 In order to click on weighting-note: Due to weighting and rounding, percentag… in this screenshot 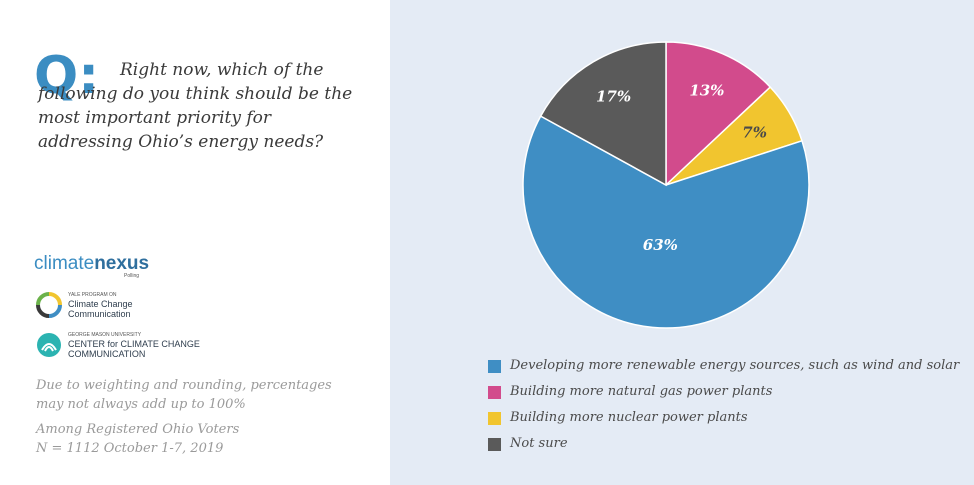, I will do `click(184, 395)`.